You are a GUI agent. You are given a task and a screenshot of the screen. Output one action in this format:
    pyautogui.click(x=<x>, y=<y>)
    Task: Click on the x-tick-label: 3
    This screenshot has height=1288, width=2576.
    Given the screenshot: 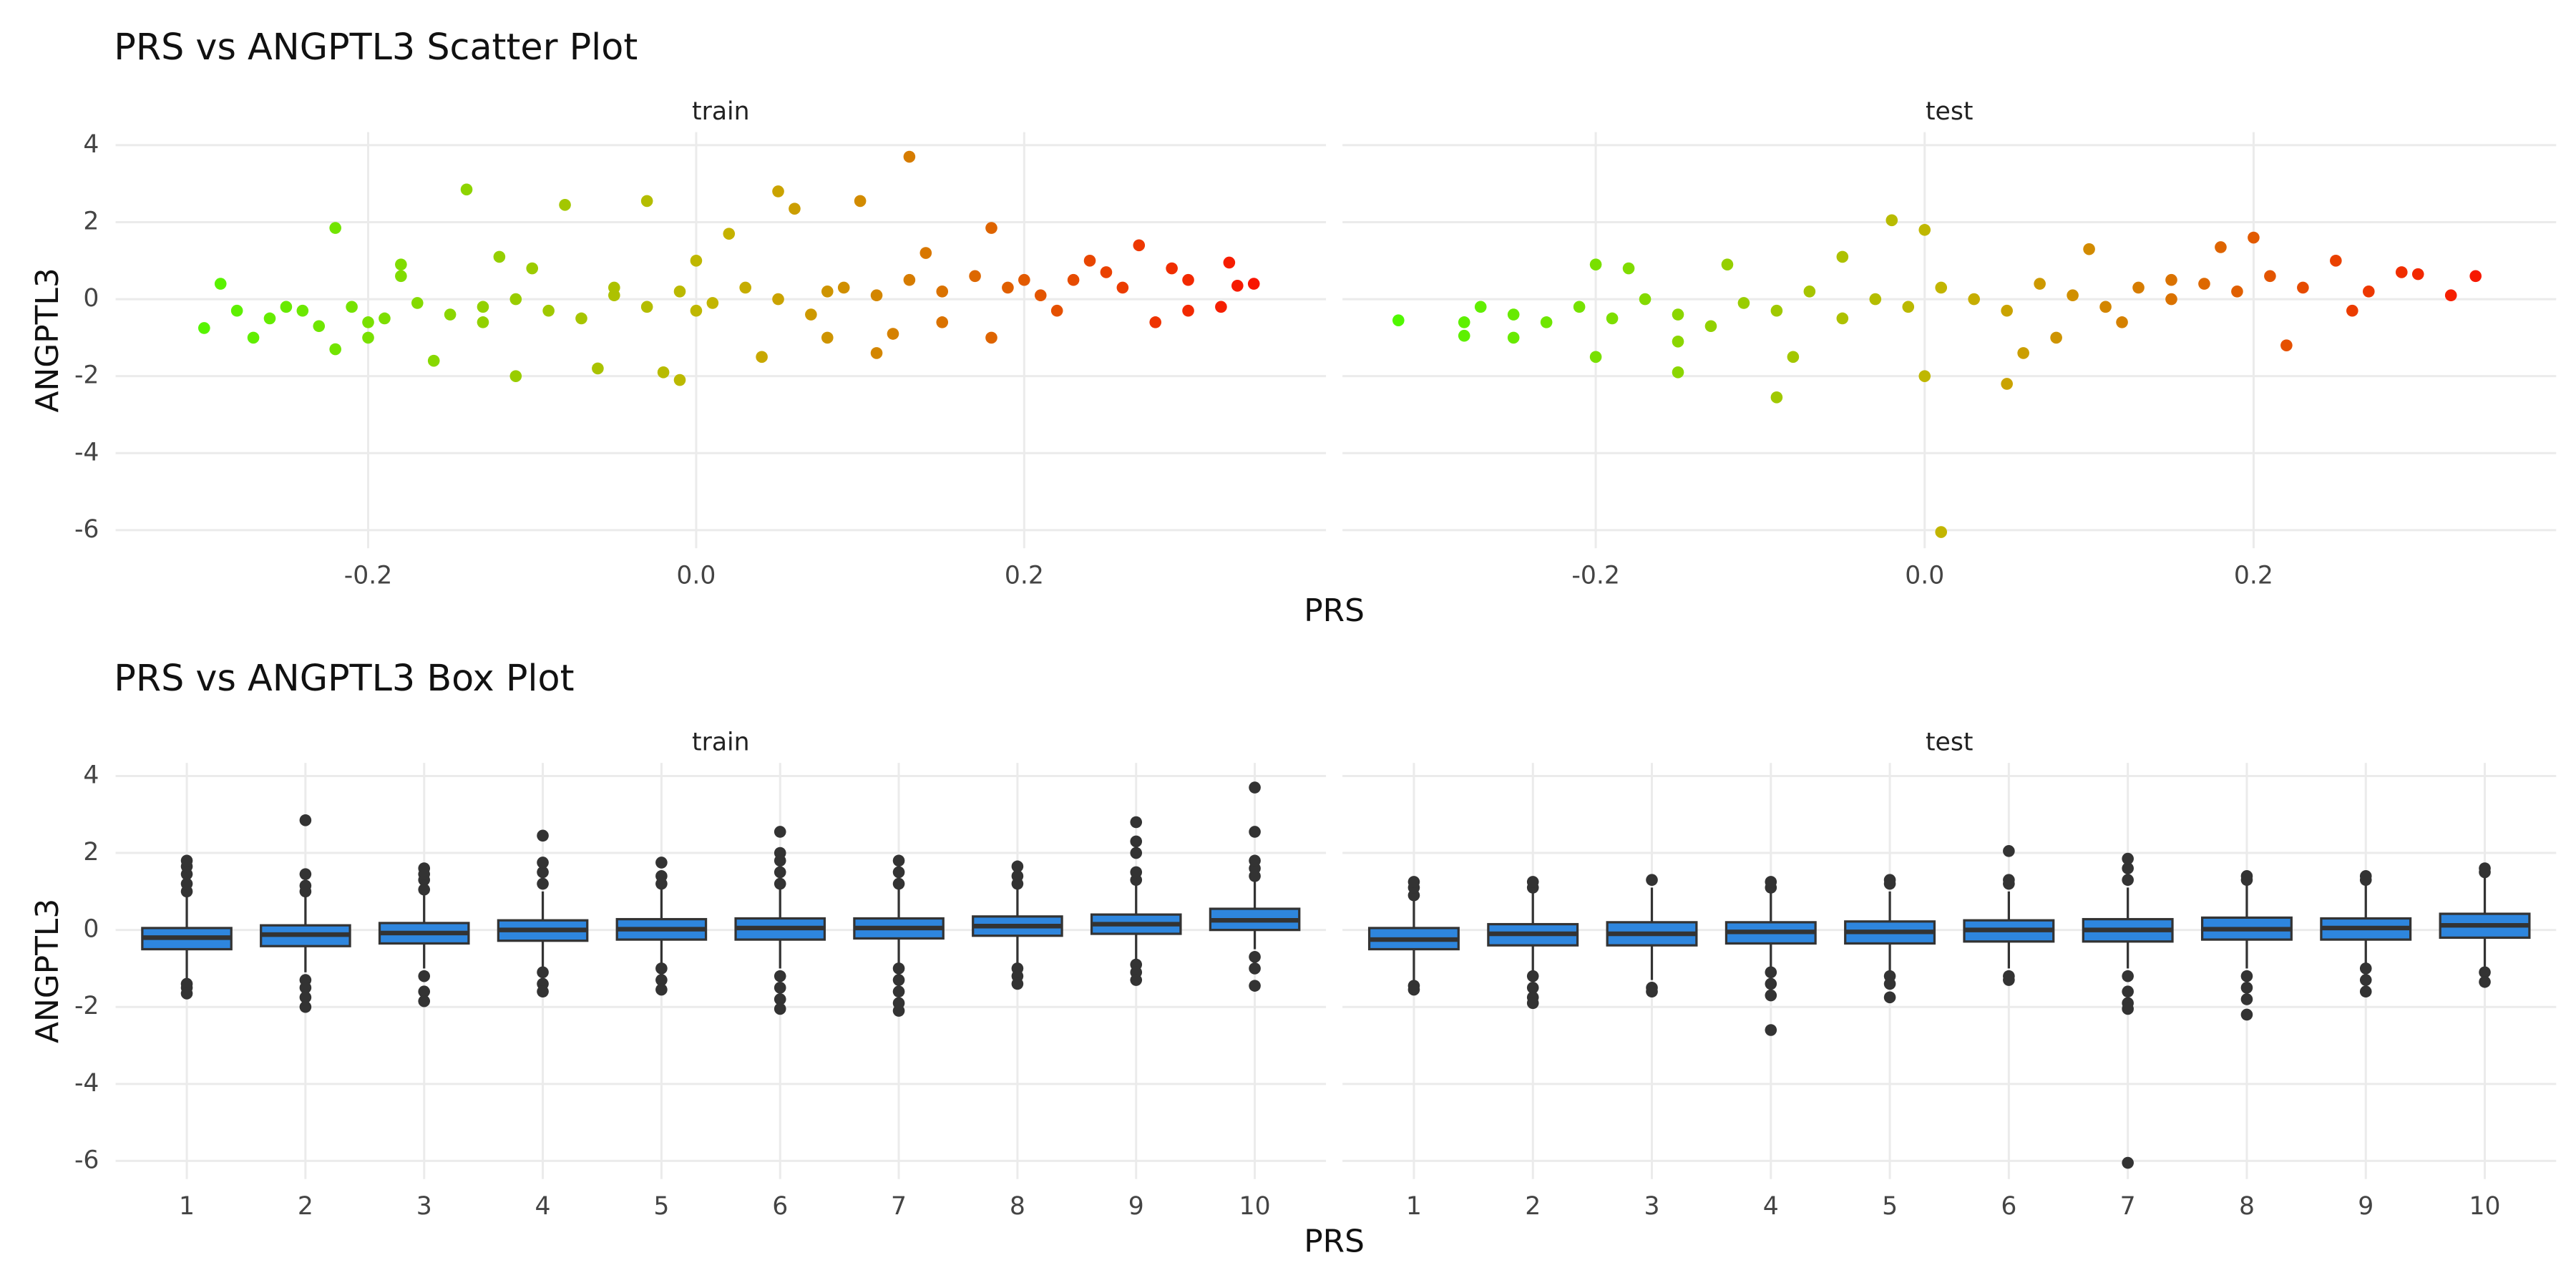 What is the action you would take?
    pyautogui.click(x=1652, y=1206)
    